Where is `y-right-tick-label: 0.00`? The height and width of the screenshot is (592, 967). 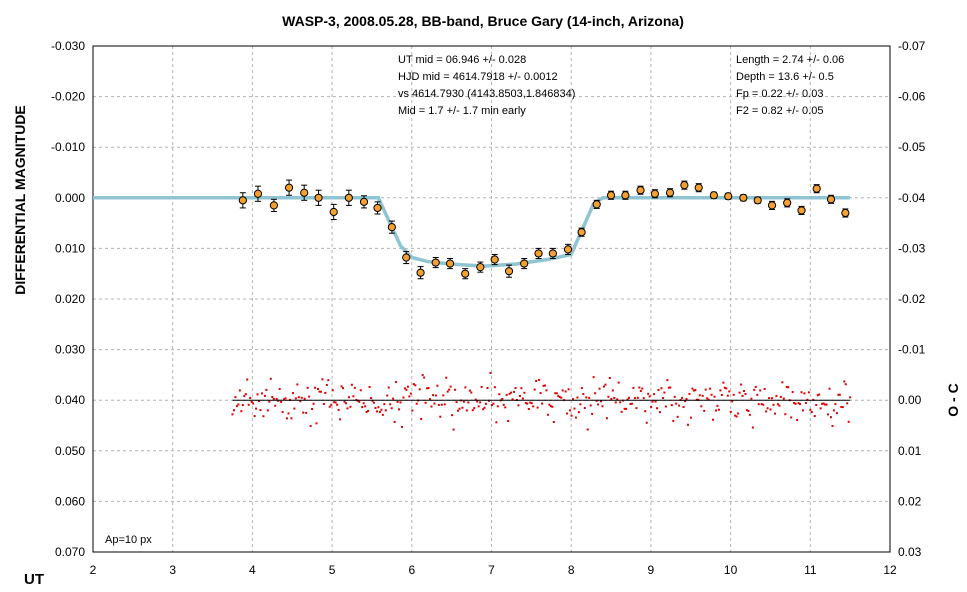
y-right-tick-label: 0.00 is located at coordinates (910, 400).